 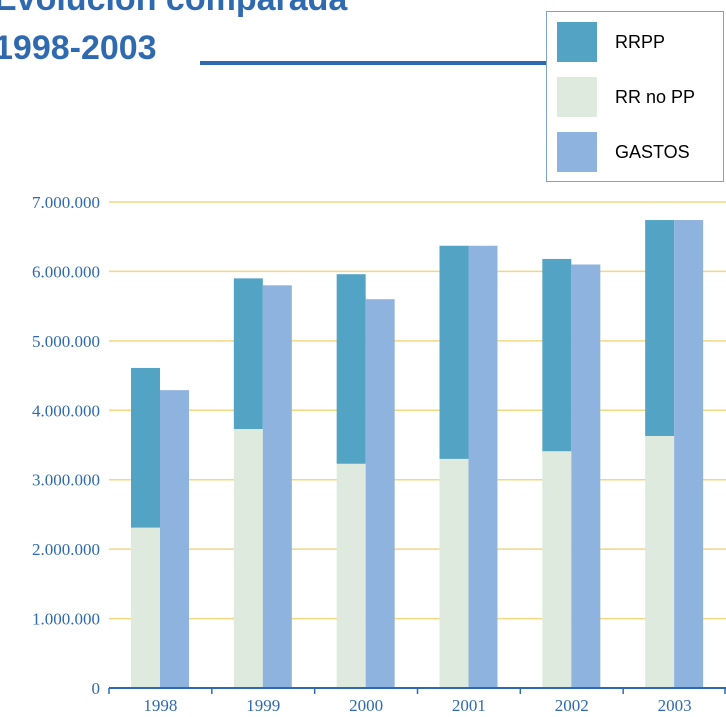 What do you see at coordinates (248, 354) in the screenshot?
I see `bar-rrpp-1999` at bounding box center [248, 354].